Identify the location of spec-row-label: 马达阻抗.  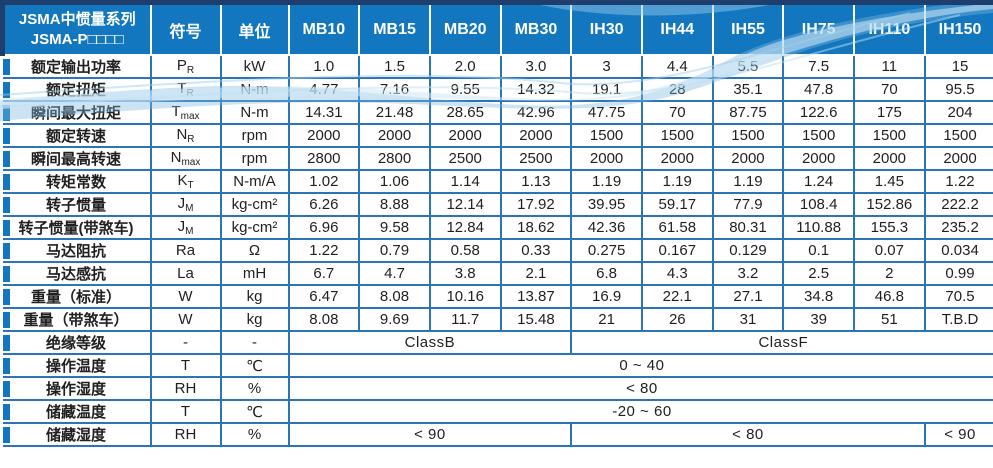
(77, 250).